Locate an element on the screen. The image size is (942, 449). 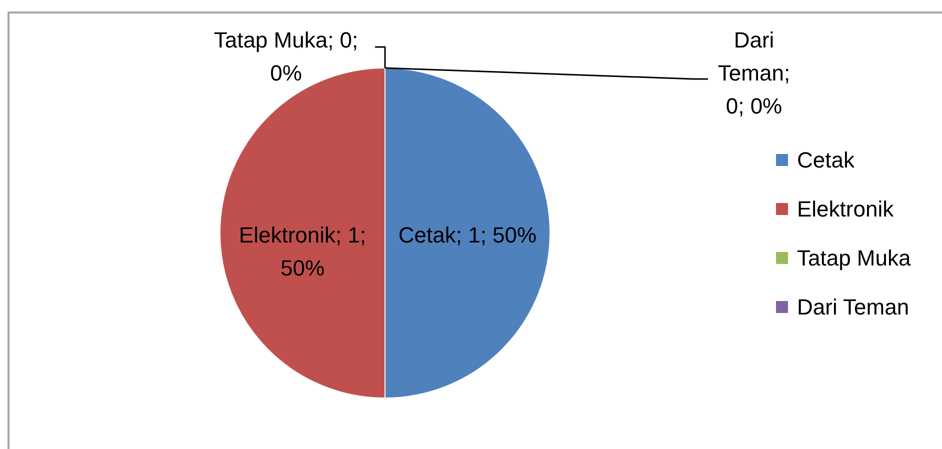
text: Tatap Muka; 0; 0% is located at coordinates (286, 57).